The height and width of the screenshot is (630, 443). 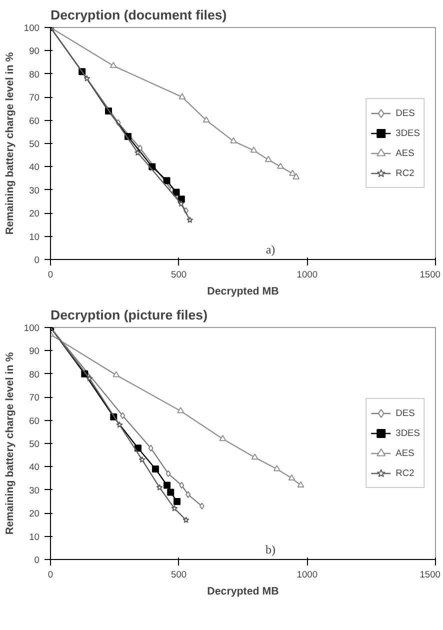 What do you see at coordinates (271, 249) in the screenshot?
I see `annotation: a)` at bounding box center [271, 249].